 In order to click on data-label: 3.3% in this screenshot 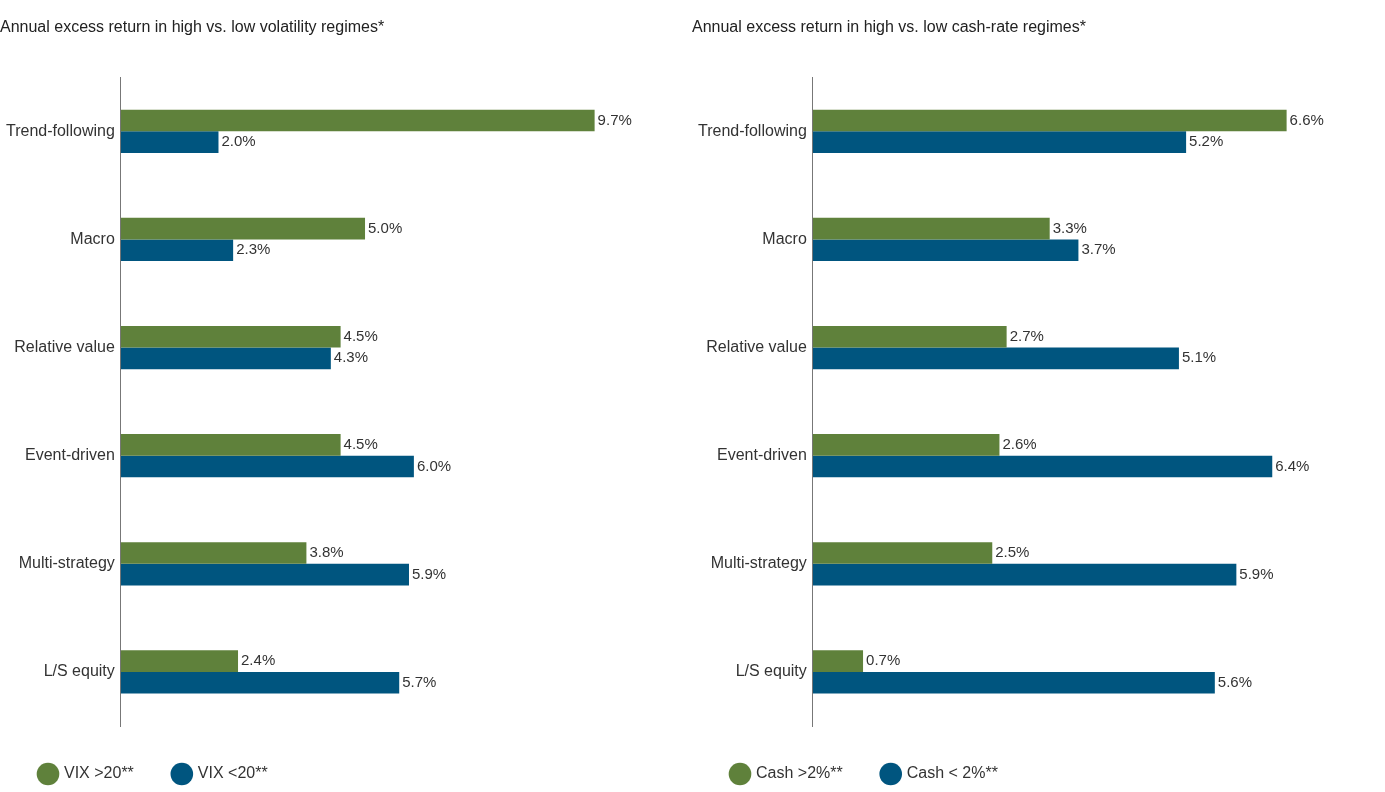, I will do `click(1069, 227)`.